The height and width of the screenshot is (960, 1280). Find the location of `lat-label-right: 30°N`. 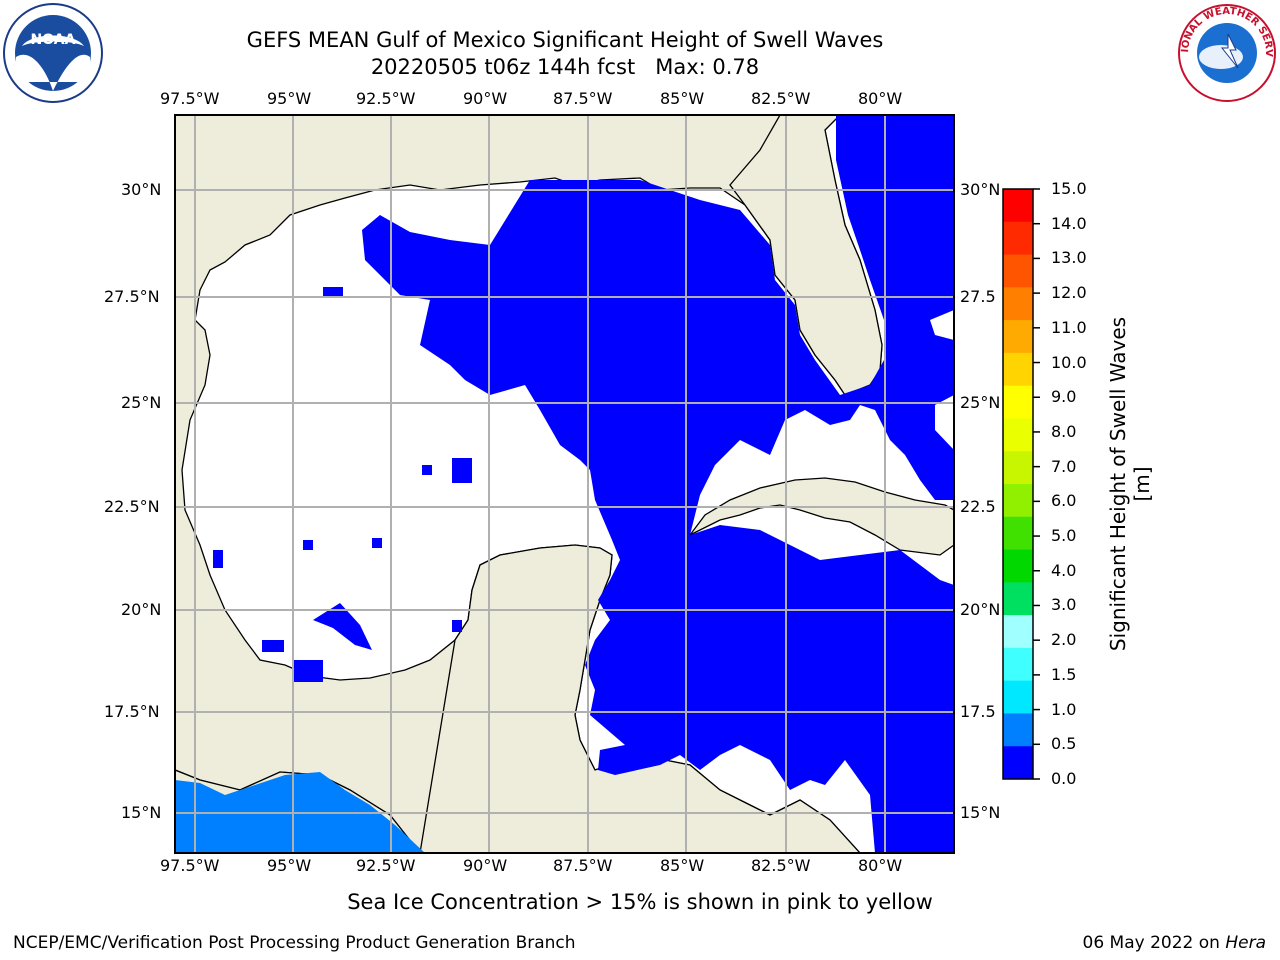

lat-label-right: 30°N is located at coordinates (980, 189).